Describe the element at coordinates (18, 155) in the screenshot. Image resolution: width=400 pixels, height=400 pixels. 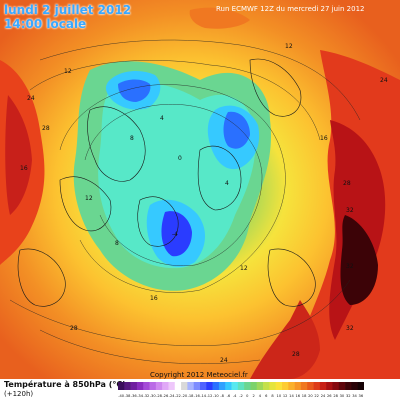
I see `heat-region-west-core` at that location.